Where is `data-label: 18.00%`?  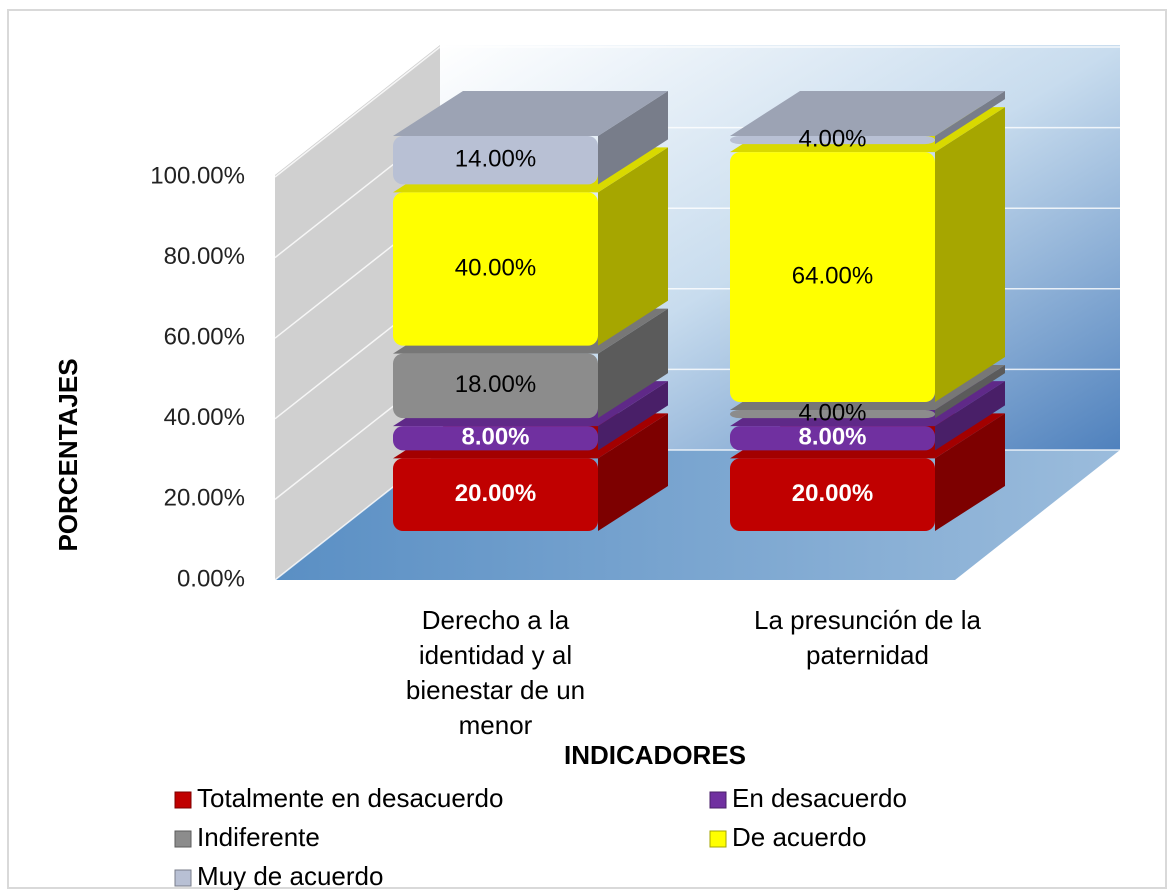
data-label: 18.00% is located at coordinates (495, 384).